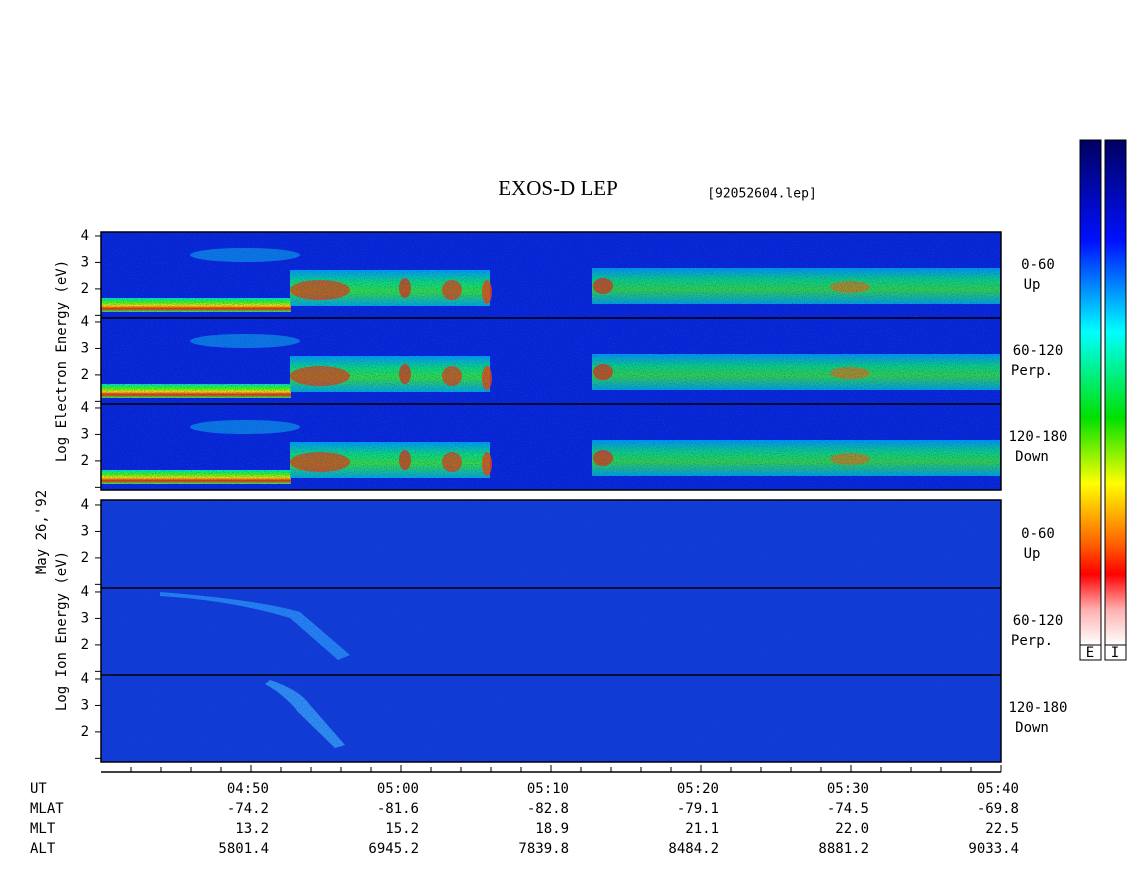  Describe the element at coordinates (848, 809) in the screenshot. I see `ephemeris-value: -74.5` at that location.